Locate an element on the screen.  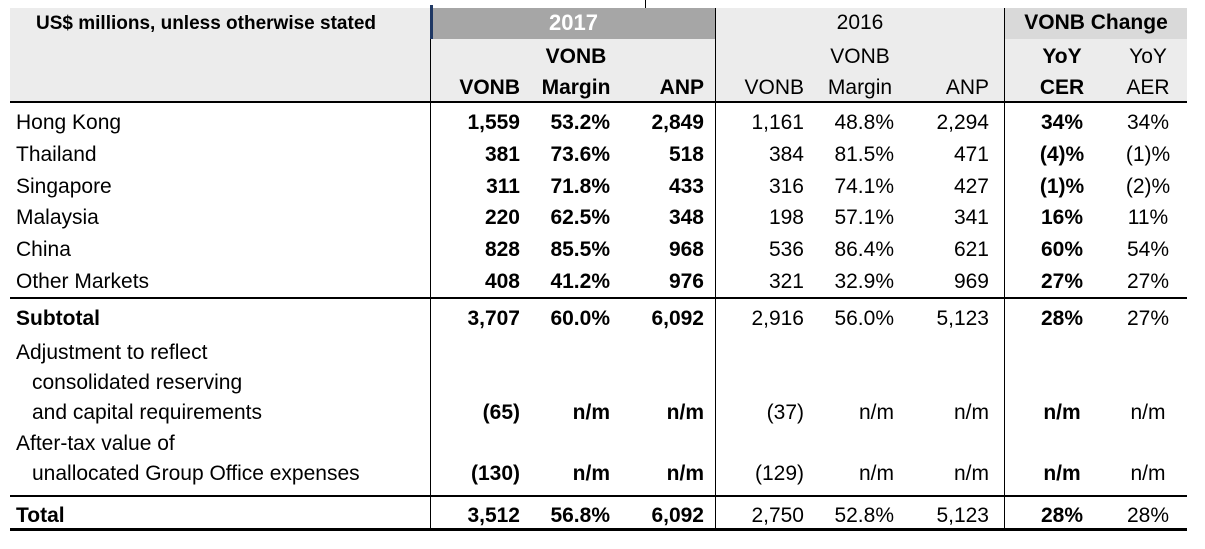
top-tick is located at coordinates (645, 4).